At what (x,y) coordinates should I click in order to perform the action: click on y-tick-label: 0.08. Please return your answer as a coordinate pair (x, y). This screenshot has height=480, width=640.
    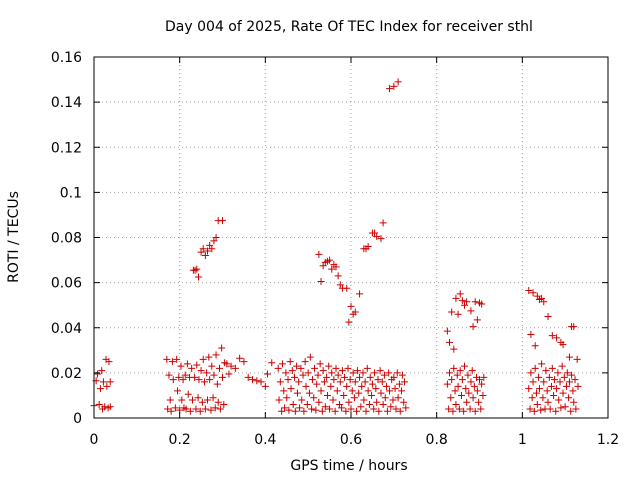
    Looking at the image, I should click on (66, 239).